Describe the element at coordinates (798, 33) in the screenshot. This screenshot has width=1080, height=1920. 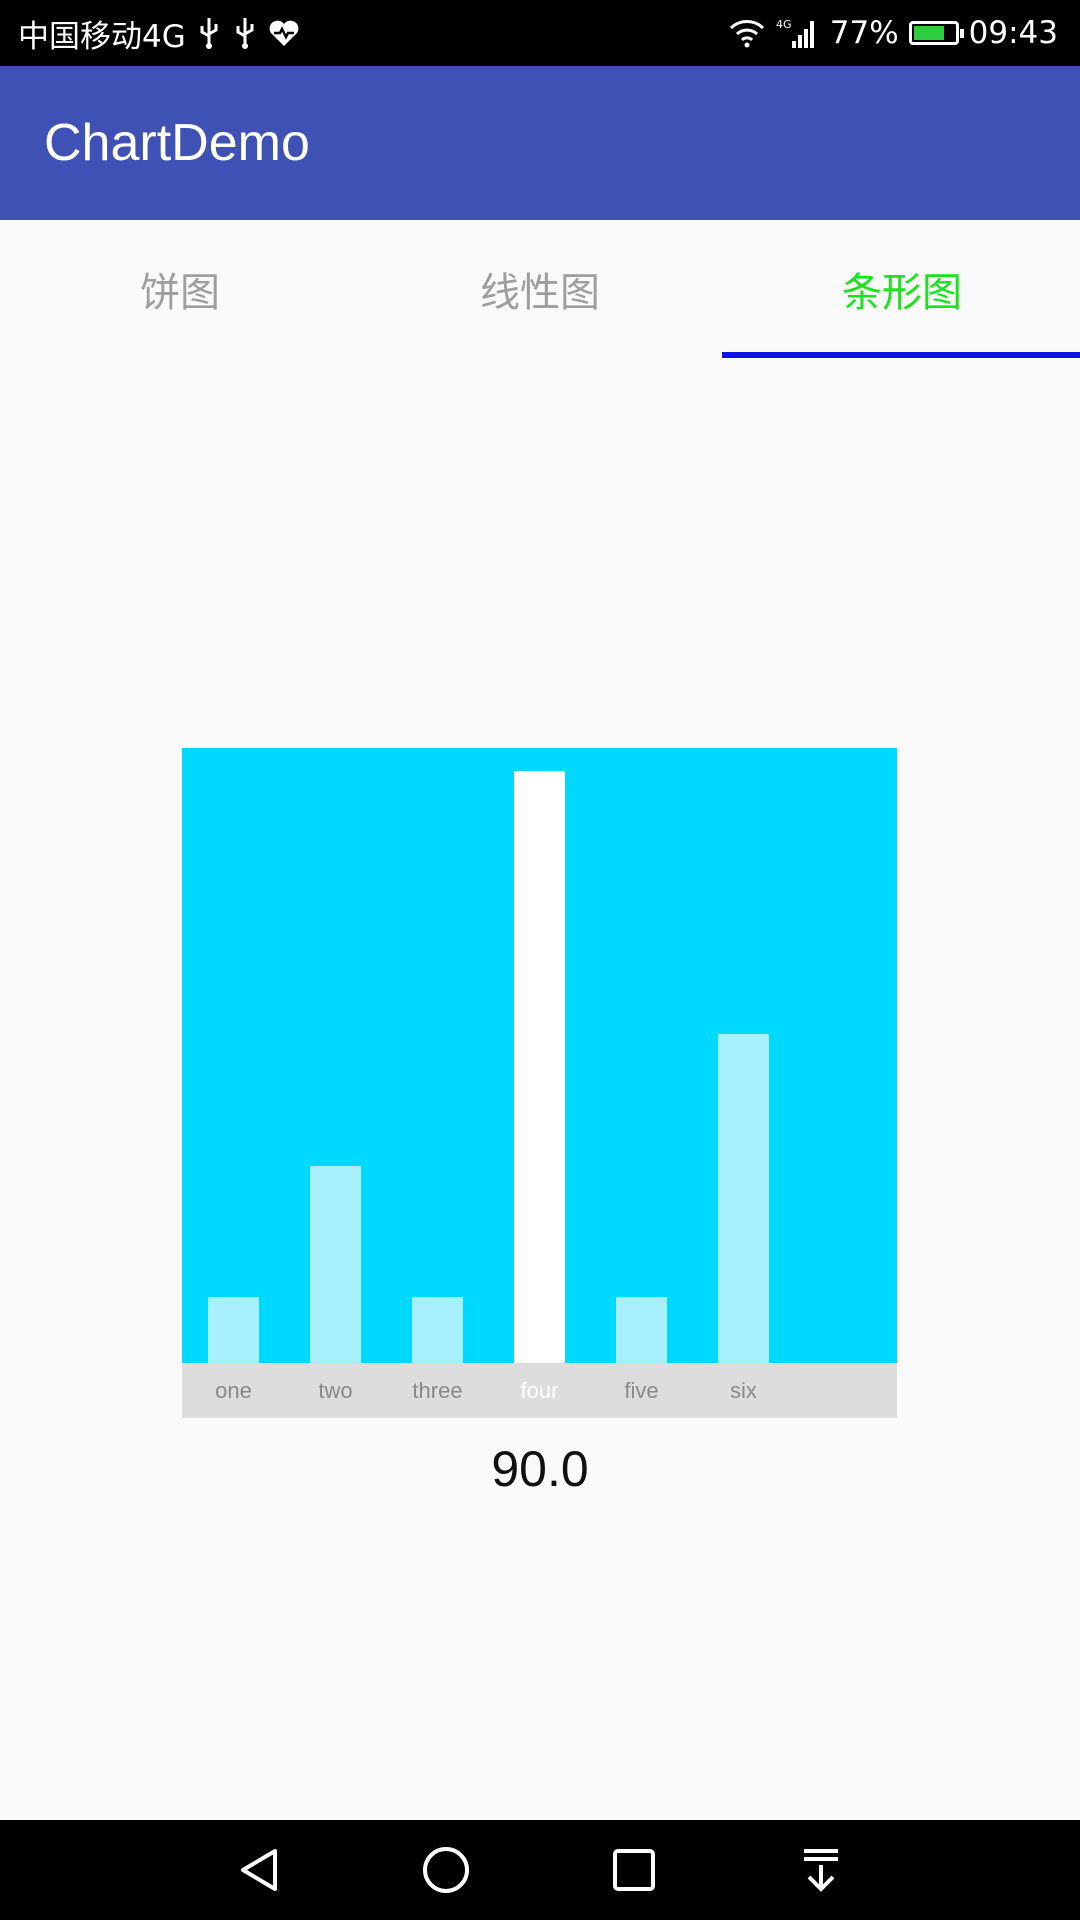
I see `signal-icon: 4G` at that location.